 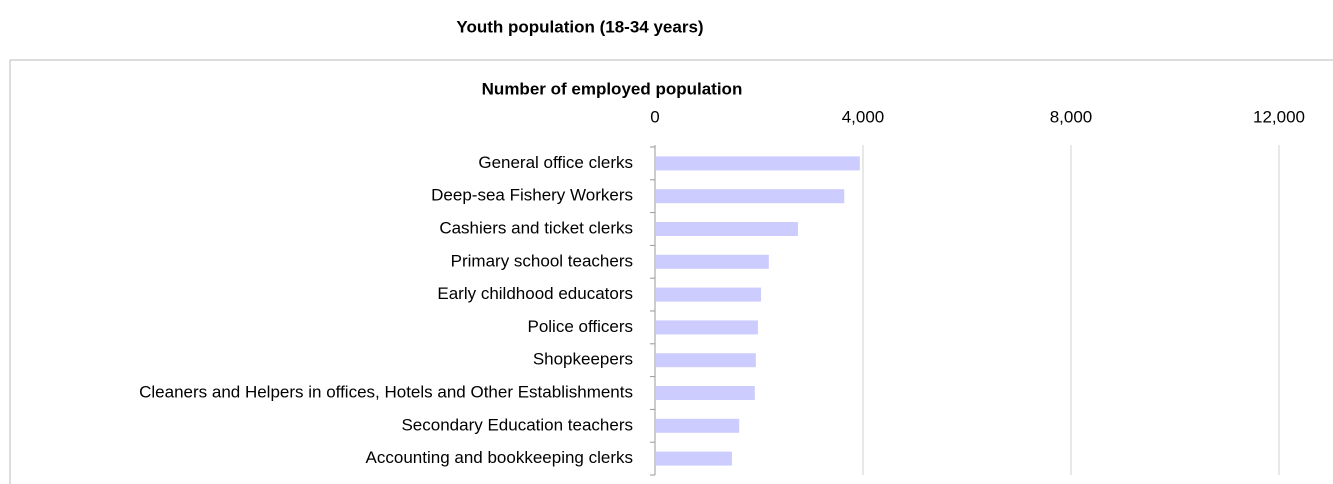 I want to click on x-tick-label: 4,000, so click(x=863, y=116).